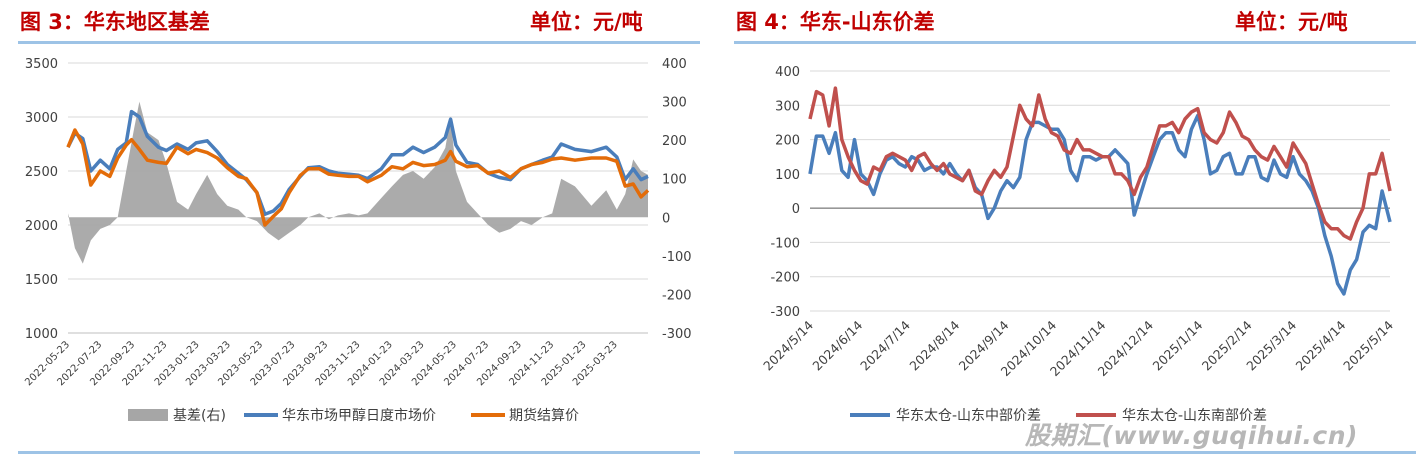  Describe the element at coordinates (586, 22) in the screenshot. I see `left-chart-unit: 单位：元/吨` at that location.